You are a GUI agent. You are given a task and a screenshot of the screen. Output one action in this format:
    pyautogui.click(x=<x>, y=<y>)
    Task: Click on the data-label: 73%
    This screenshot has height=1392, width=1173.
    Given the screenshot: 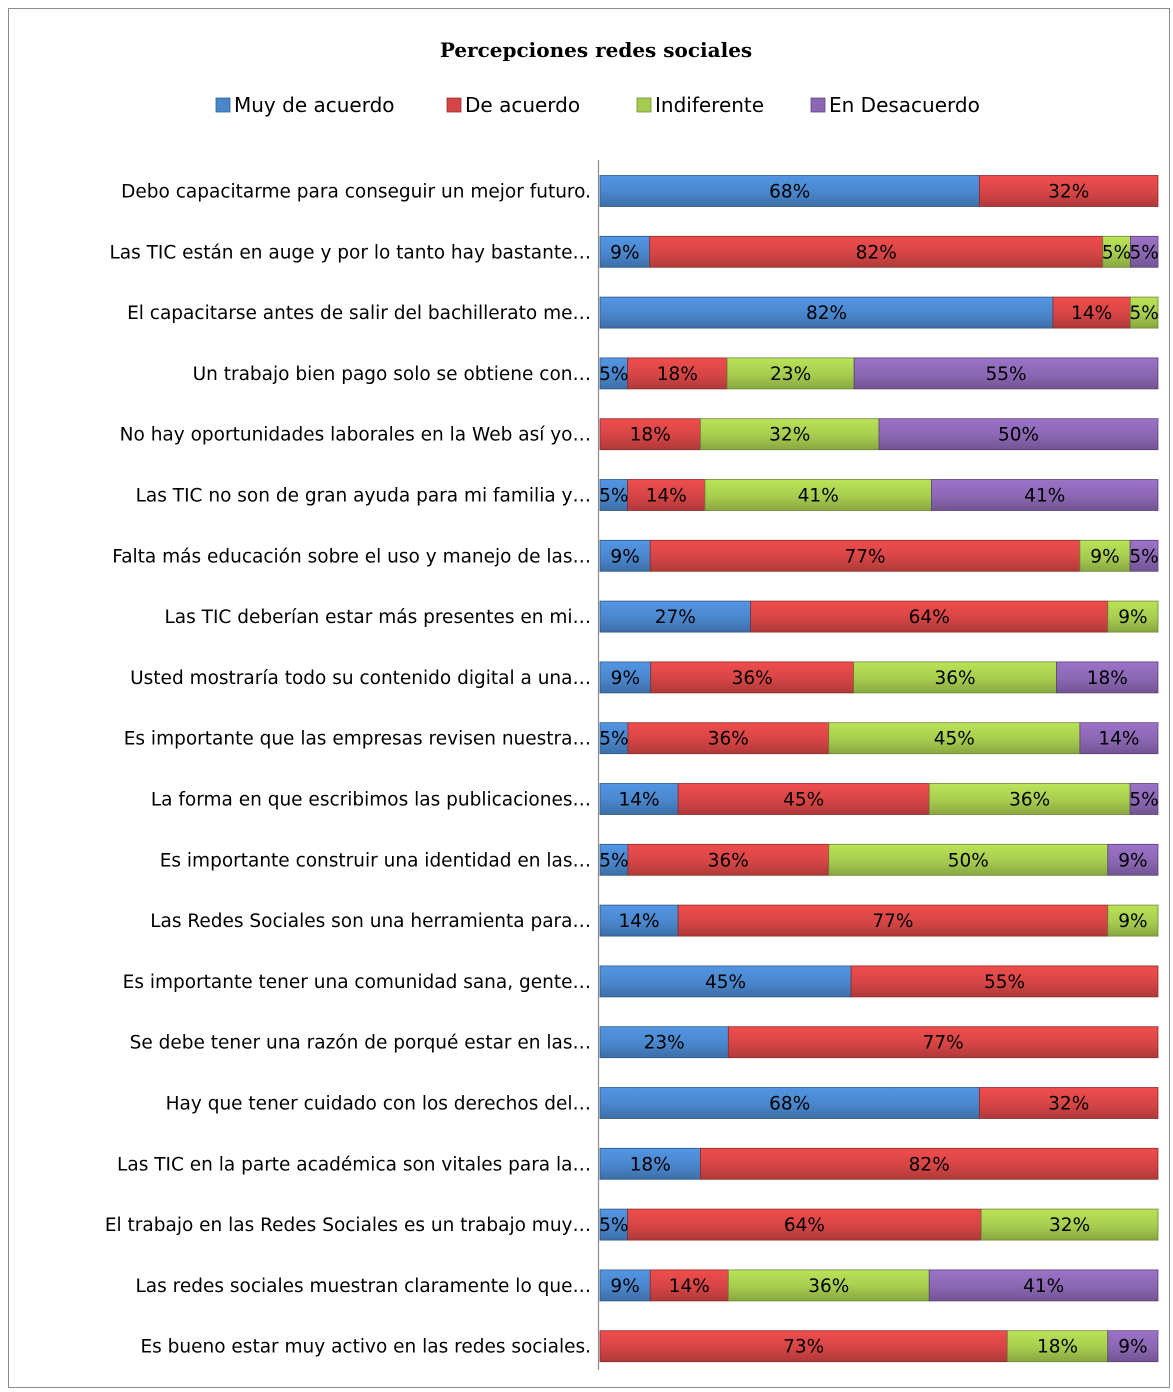 What is the action you would take?
    pyautogui.click(x=803, y=1347)
    